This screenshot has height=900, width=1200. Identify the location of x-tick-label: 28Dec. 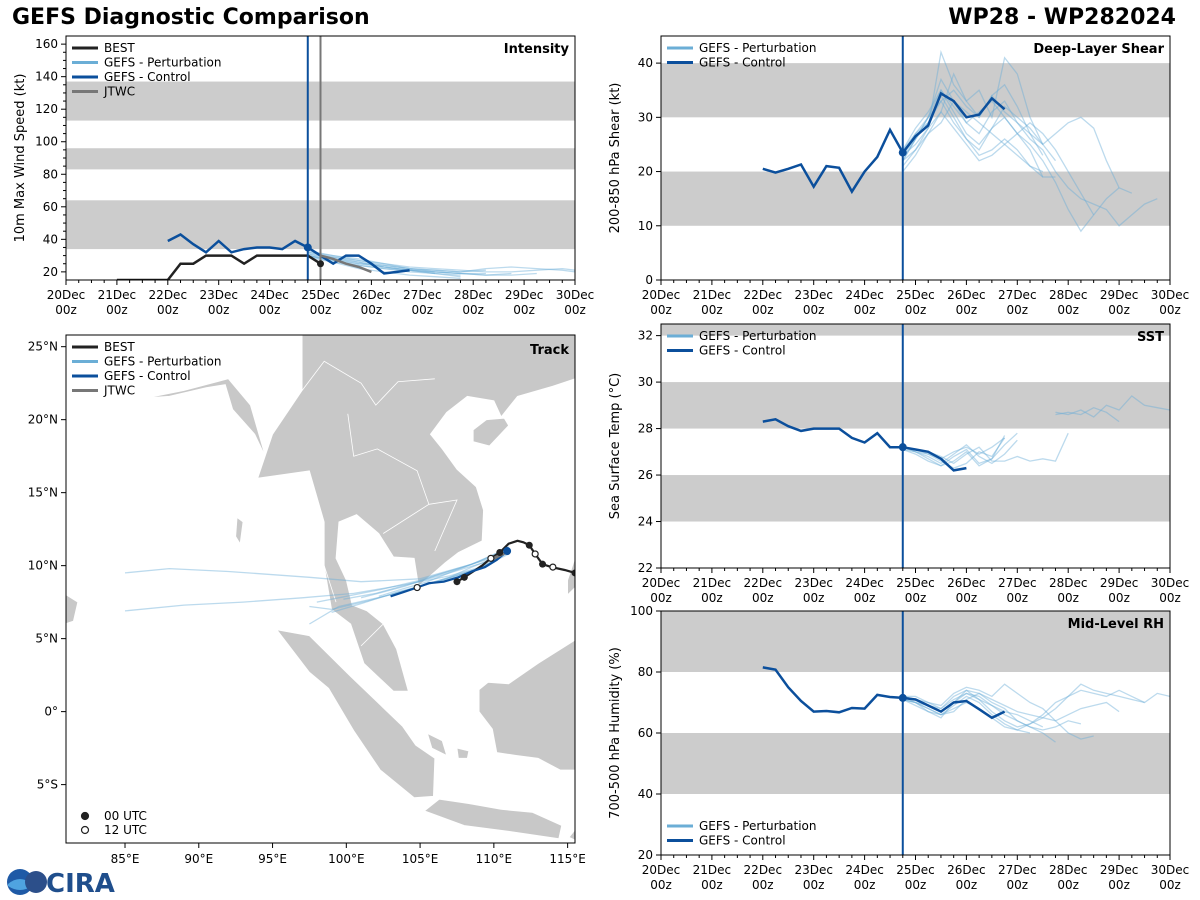
(1068, 583).